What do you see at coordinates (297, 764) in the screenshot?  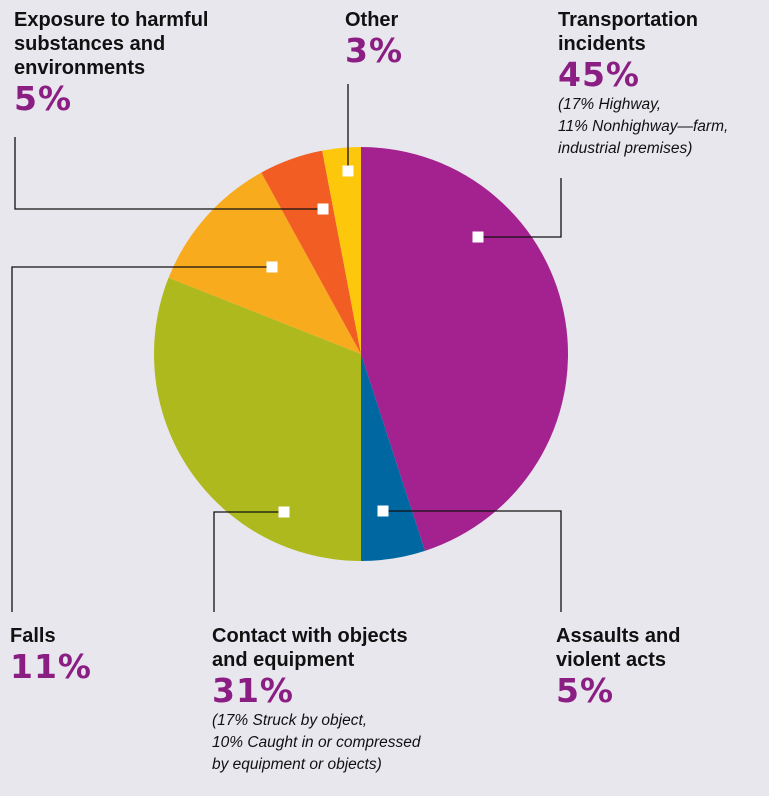 I see `label-contact-note-3: by equipment or objects)` at bounding box center [297, 764].